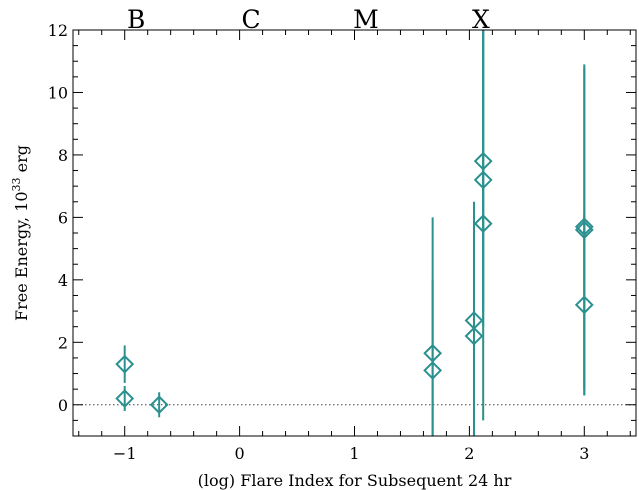 The width and height of the screenshot is (639, 490). I want to click on y-axis-label: Free Energy, 1033 erg, so click(20, 233).